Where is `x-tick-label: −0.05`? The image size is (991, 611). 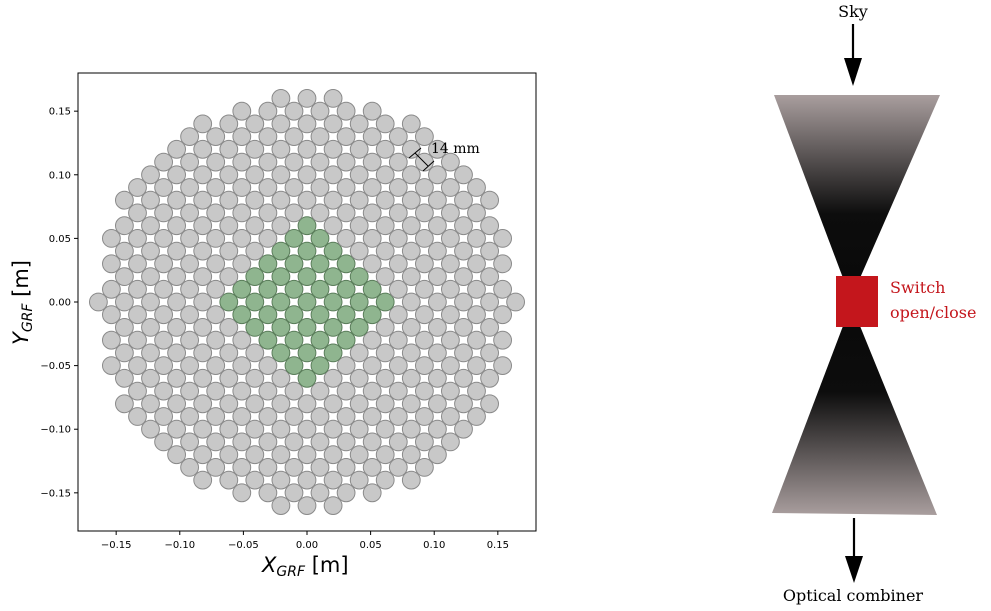 x-tick-label: −0.05 is located at coordinates (243, 545).